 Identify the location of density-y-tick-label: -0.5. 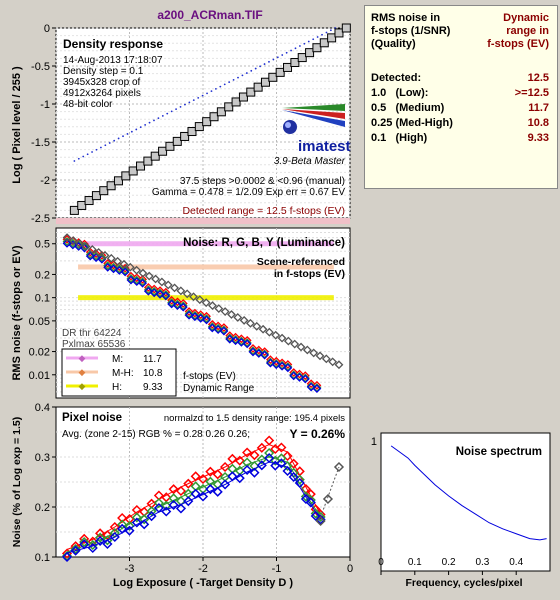
(40, 67).